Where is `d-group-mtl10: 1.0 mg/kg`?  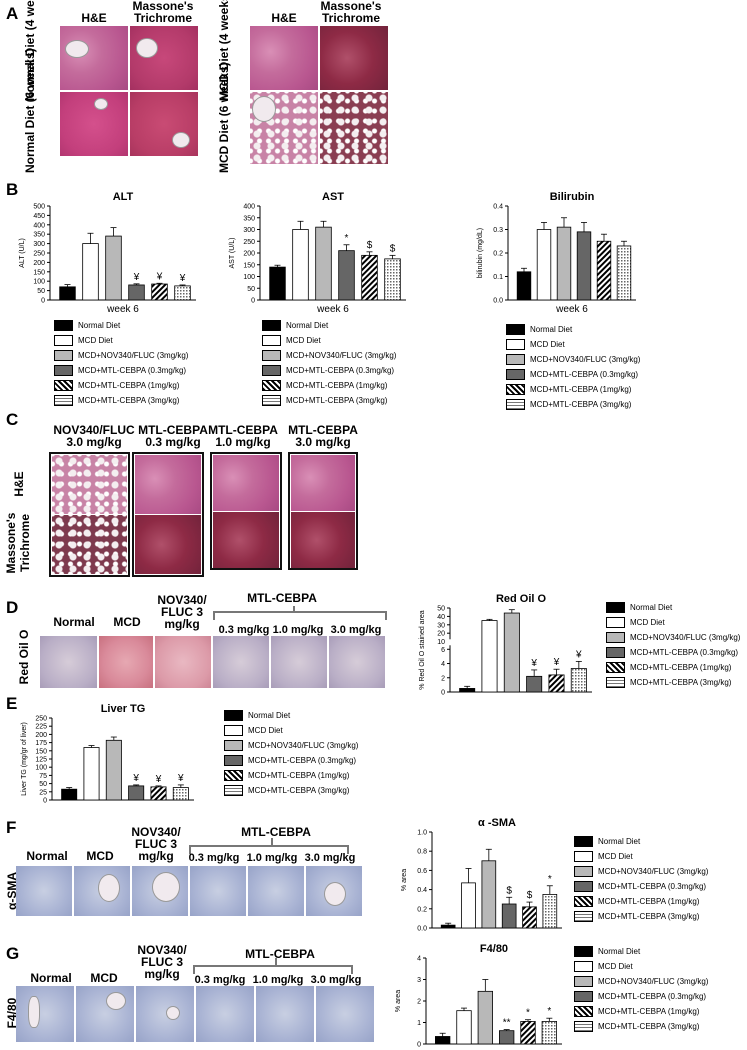
d-group-mtl10: 1.0 mg/kg is located at coordinates (298, 630).